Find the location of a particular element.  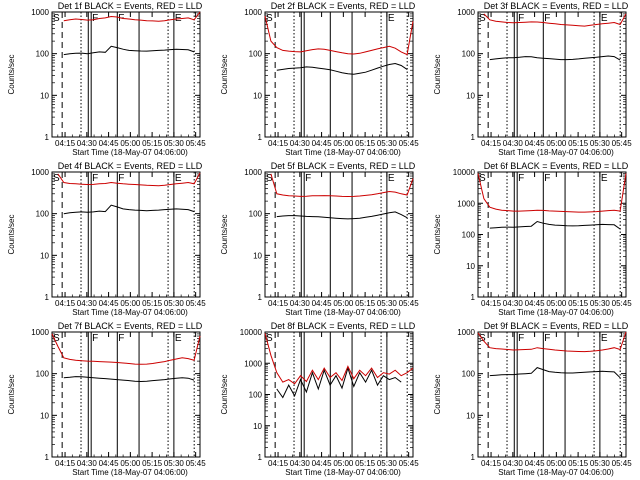

chart-title: Det 8f BLACK = Events, RED = LLD is located at coordinates (343, 326).